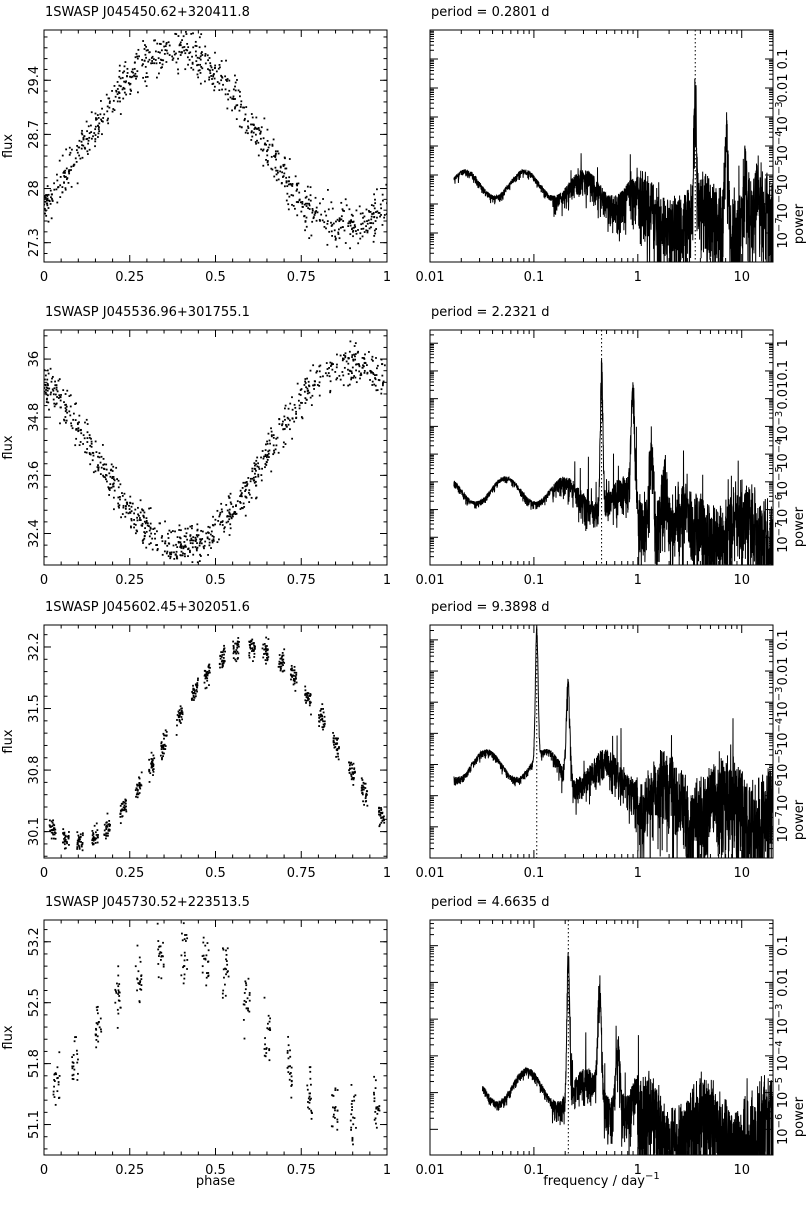  What do you see at coordinates (215, 452) in the screenshot?
I see `data-points` at bounding box center [215, 452].